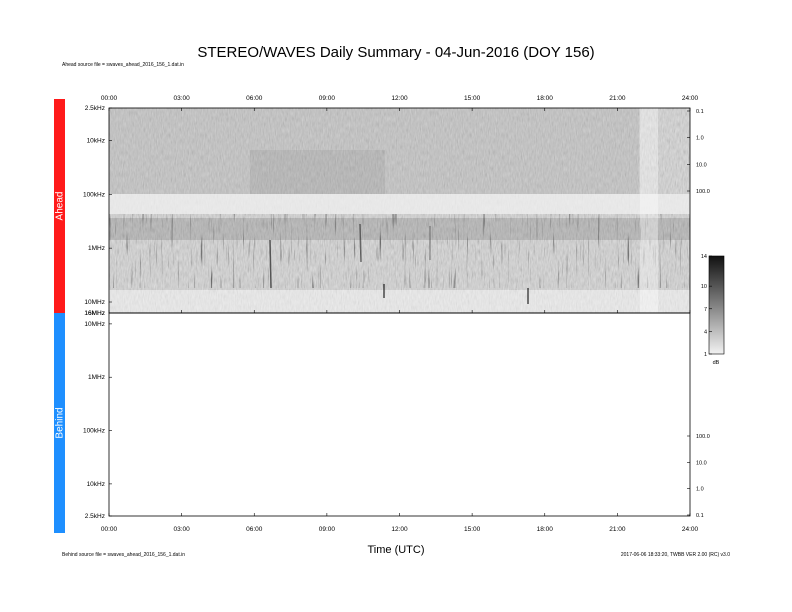  What do you see at coordinates (59, 423) in the screenshot?
I see `behind-panel-band: Behind` at bounding box center [59, 423].